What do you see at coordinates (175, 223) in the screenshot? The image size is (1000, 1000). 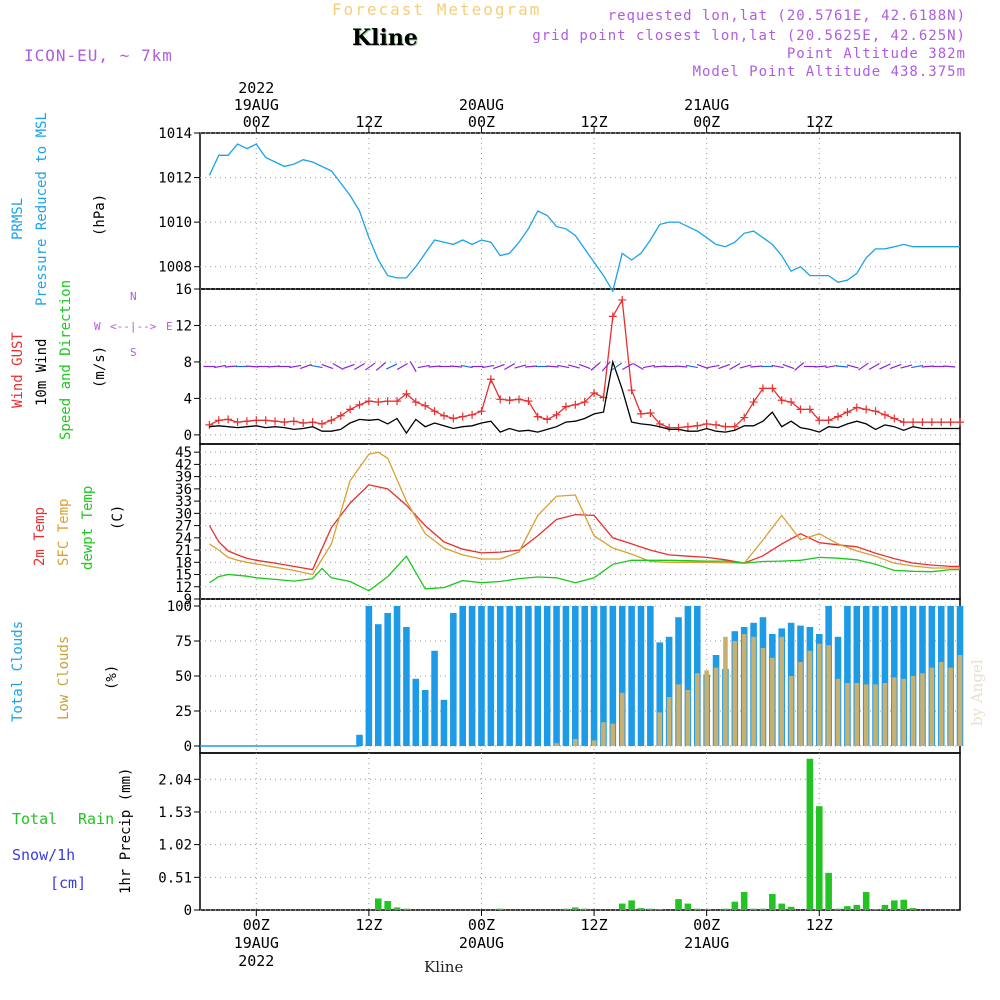 I see `ytick-label-pressure: 1010` at bounding box center [175, 223].